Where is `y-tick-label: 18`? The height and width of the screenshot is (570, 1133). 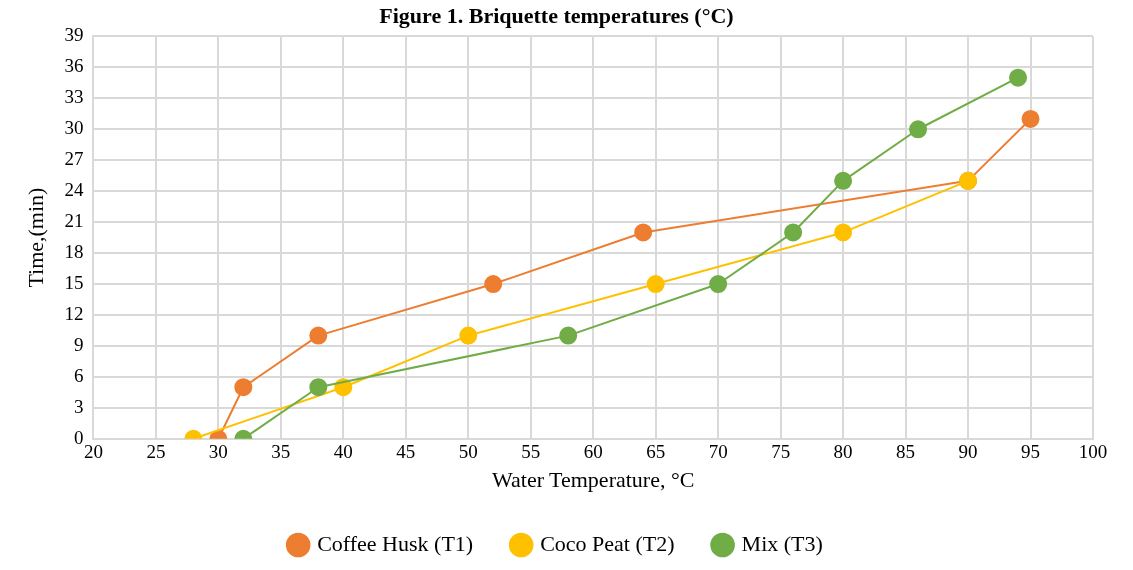
y-tick-label: 18 is located at coordinates (74, 252).